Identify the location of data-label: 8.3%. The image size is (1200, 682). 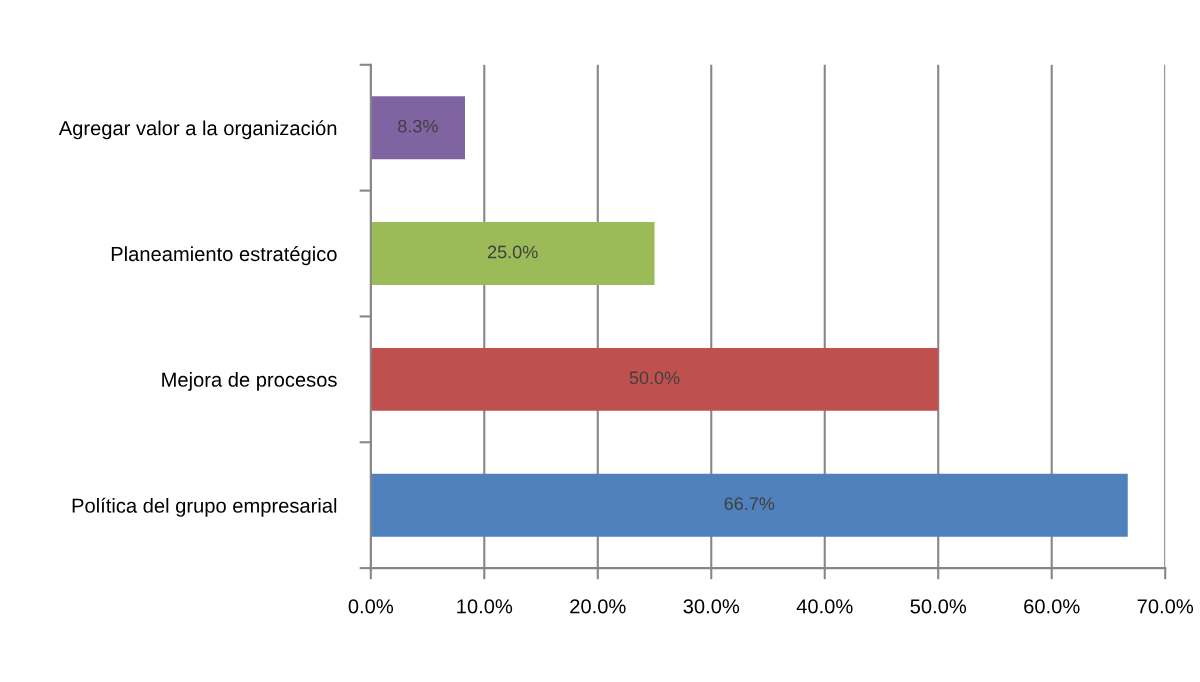
(418, 126).